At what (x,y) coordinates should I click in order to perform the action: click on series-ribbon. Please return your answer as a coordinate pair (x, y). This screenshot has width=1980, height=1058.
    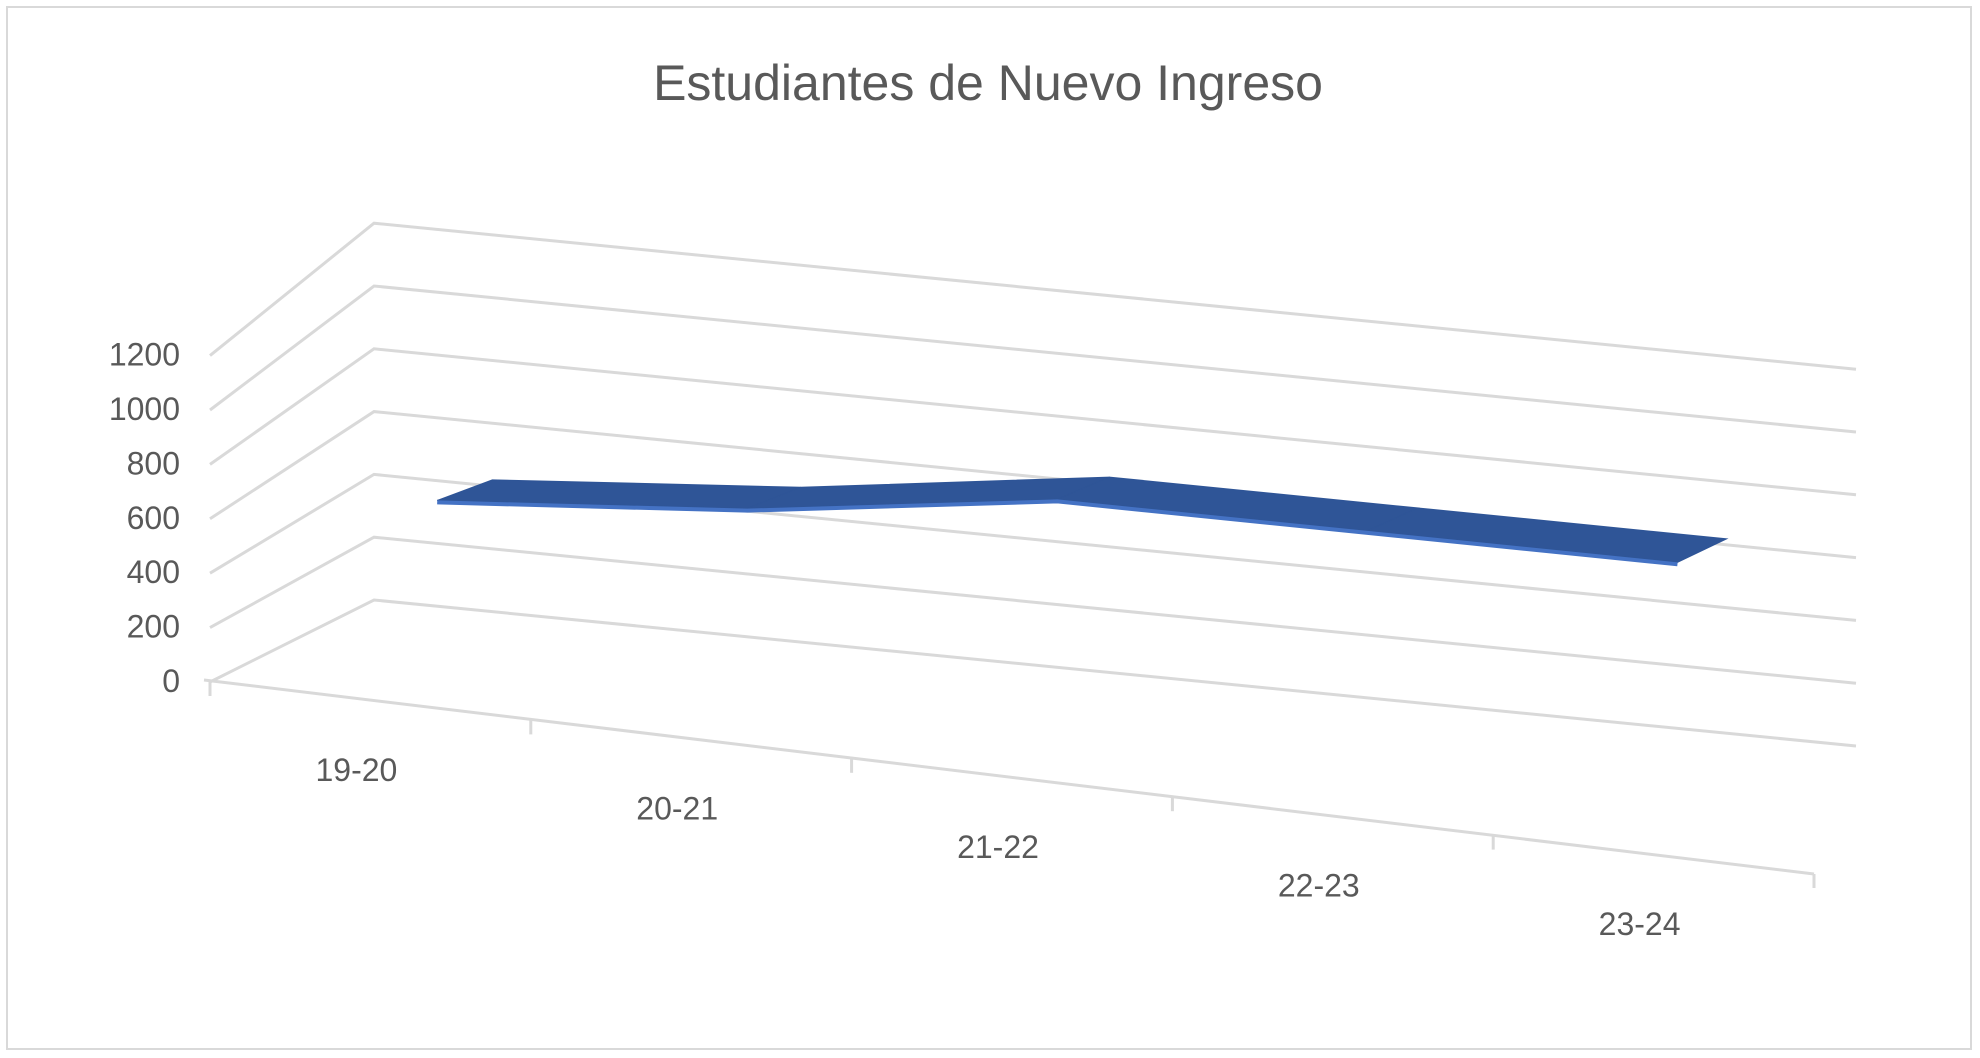
    Looking at the image, I should click on (1083, 521).